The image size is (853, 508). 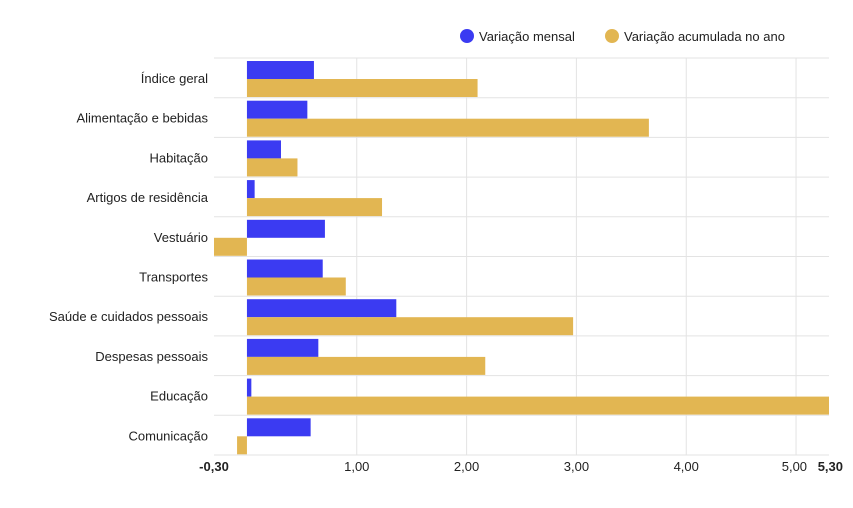 What do you see at coordinates (173, 277) in the screenshot?
I see `category-label: Transportes` at bounding box center [173, 277].